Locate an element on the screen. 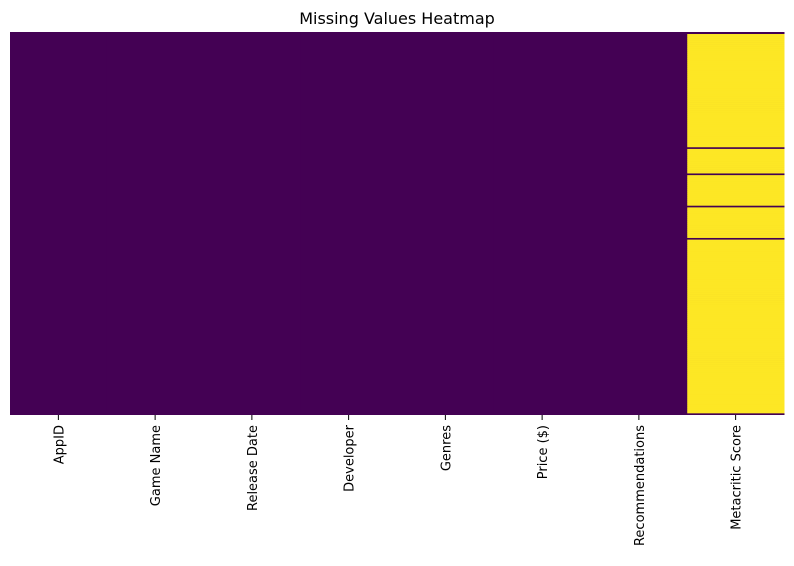 The image size is (794, 566). x-tick-label: Price ($) is located at coordinates (543, 452).